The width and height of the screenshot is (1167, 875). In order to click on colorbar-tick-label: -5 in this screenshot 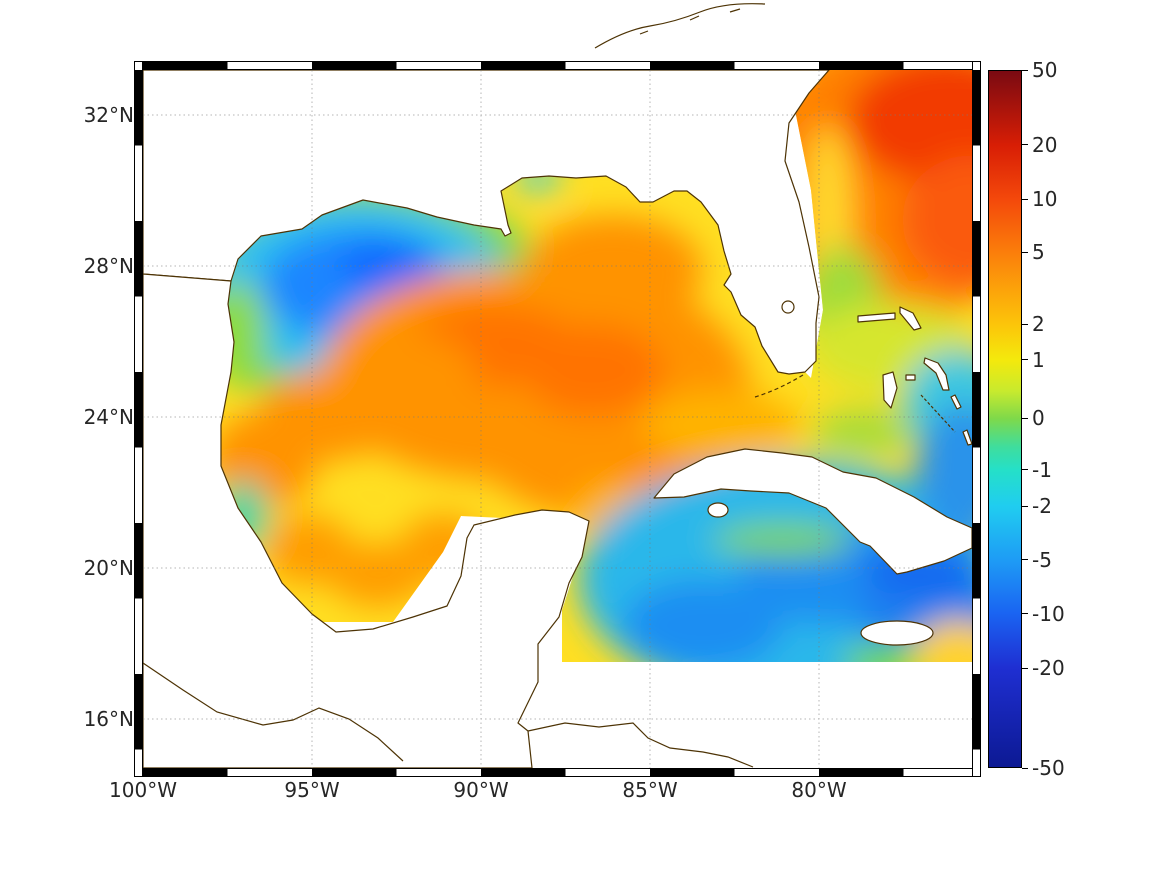, I will do `click(1042, 559)`.